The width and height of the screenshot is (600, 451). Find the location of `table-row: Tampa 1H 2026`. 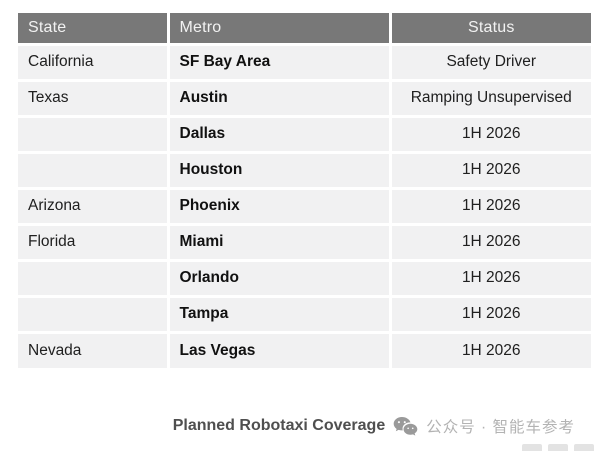

table-row: Tampa 1H 2026 is located at coordinates (304, 315).